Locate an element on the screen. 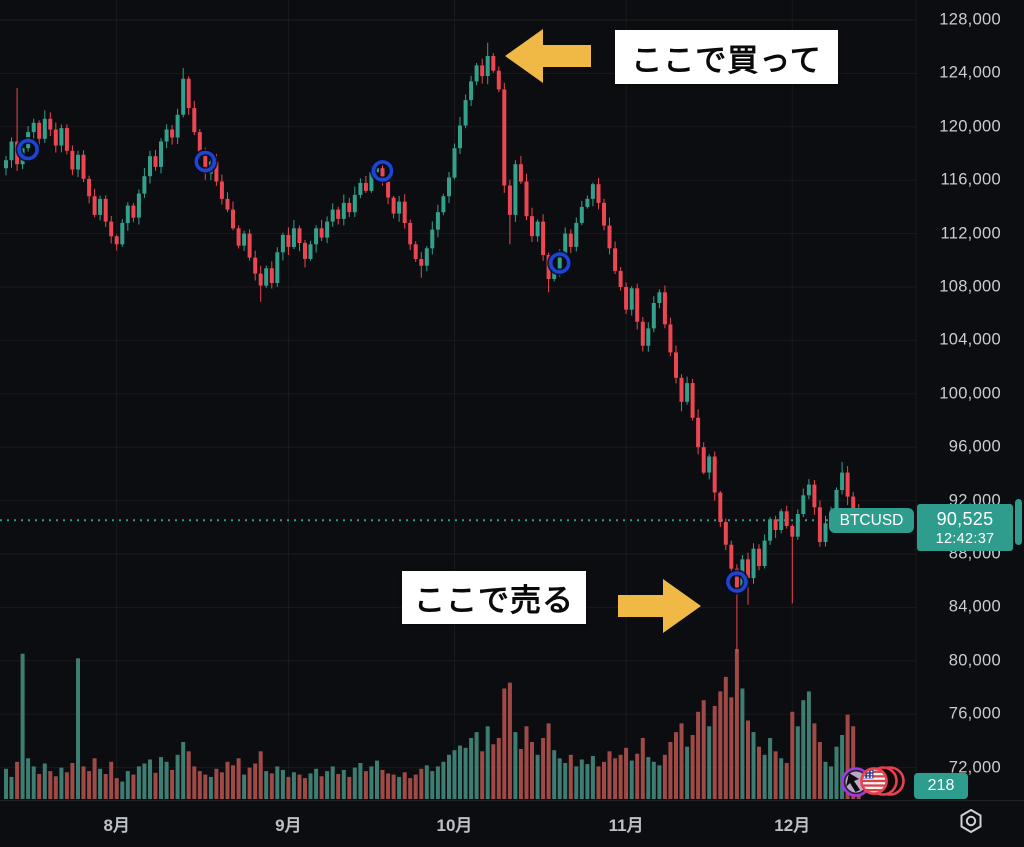 This screenshot has height=847, width=1024. price-tick-label: 128,000 is located at coordinates (970, 19).